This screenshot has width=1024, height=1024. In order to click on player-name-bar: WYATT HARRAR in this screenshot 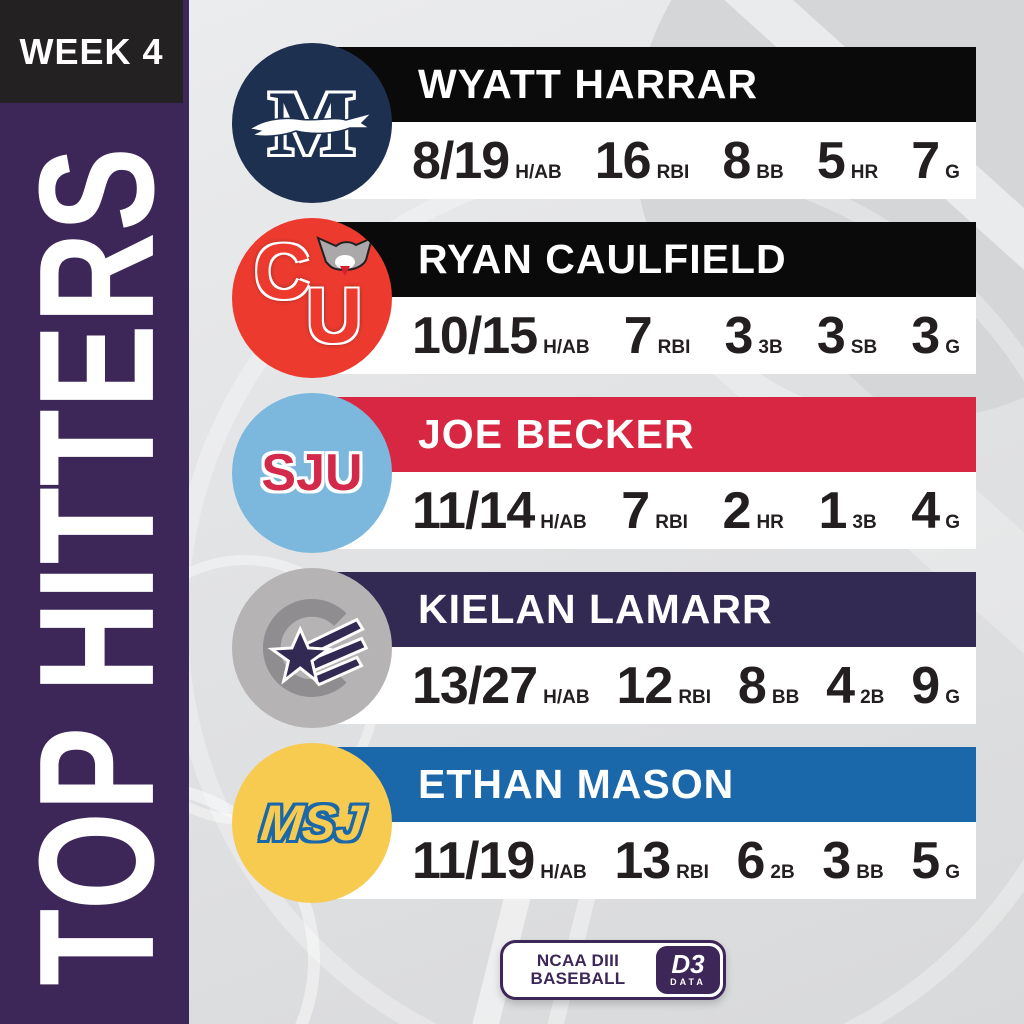, I will do `click(644, 84)`.